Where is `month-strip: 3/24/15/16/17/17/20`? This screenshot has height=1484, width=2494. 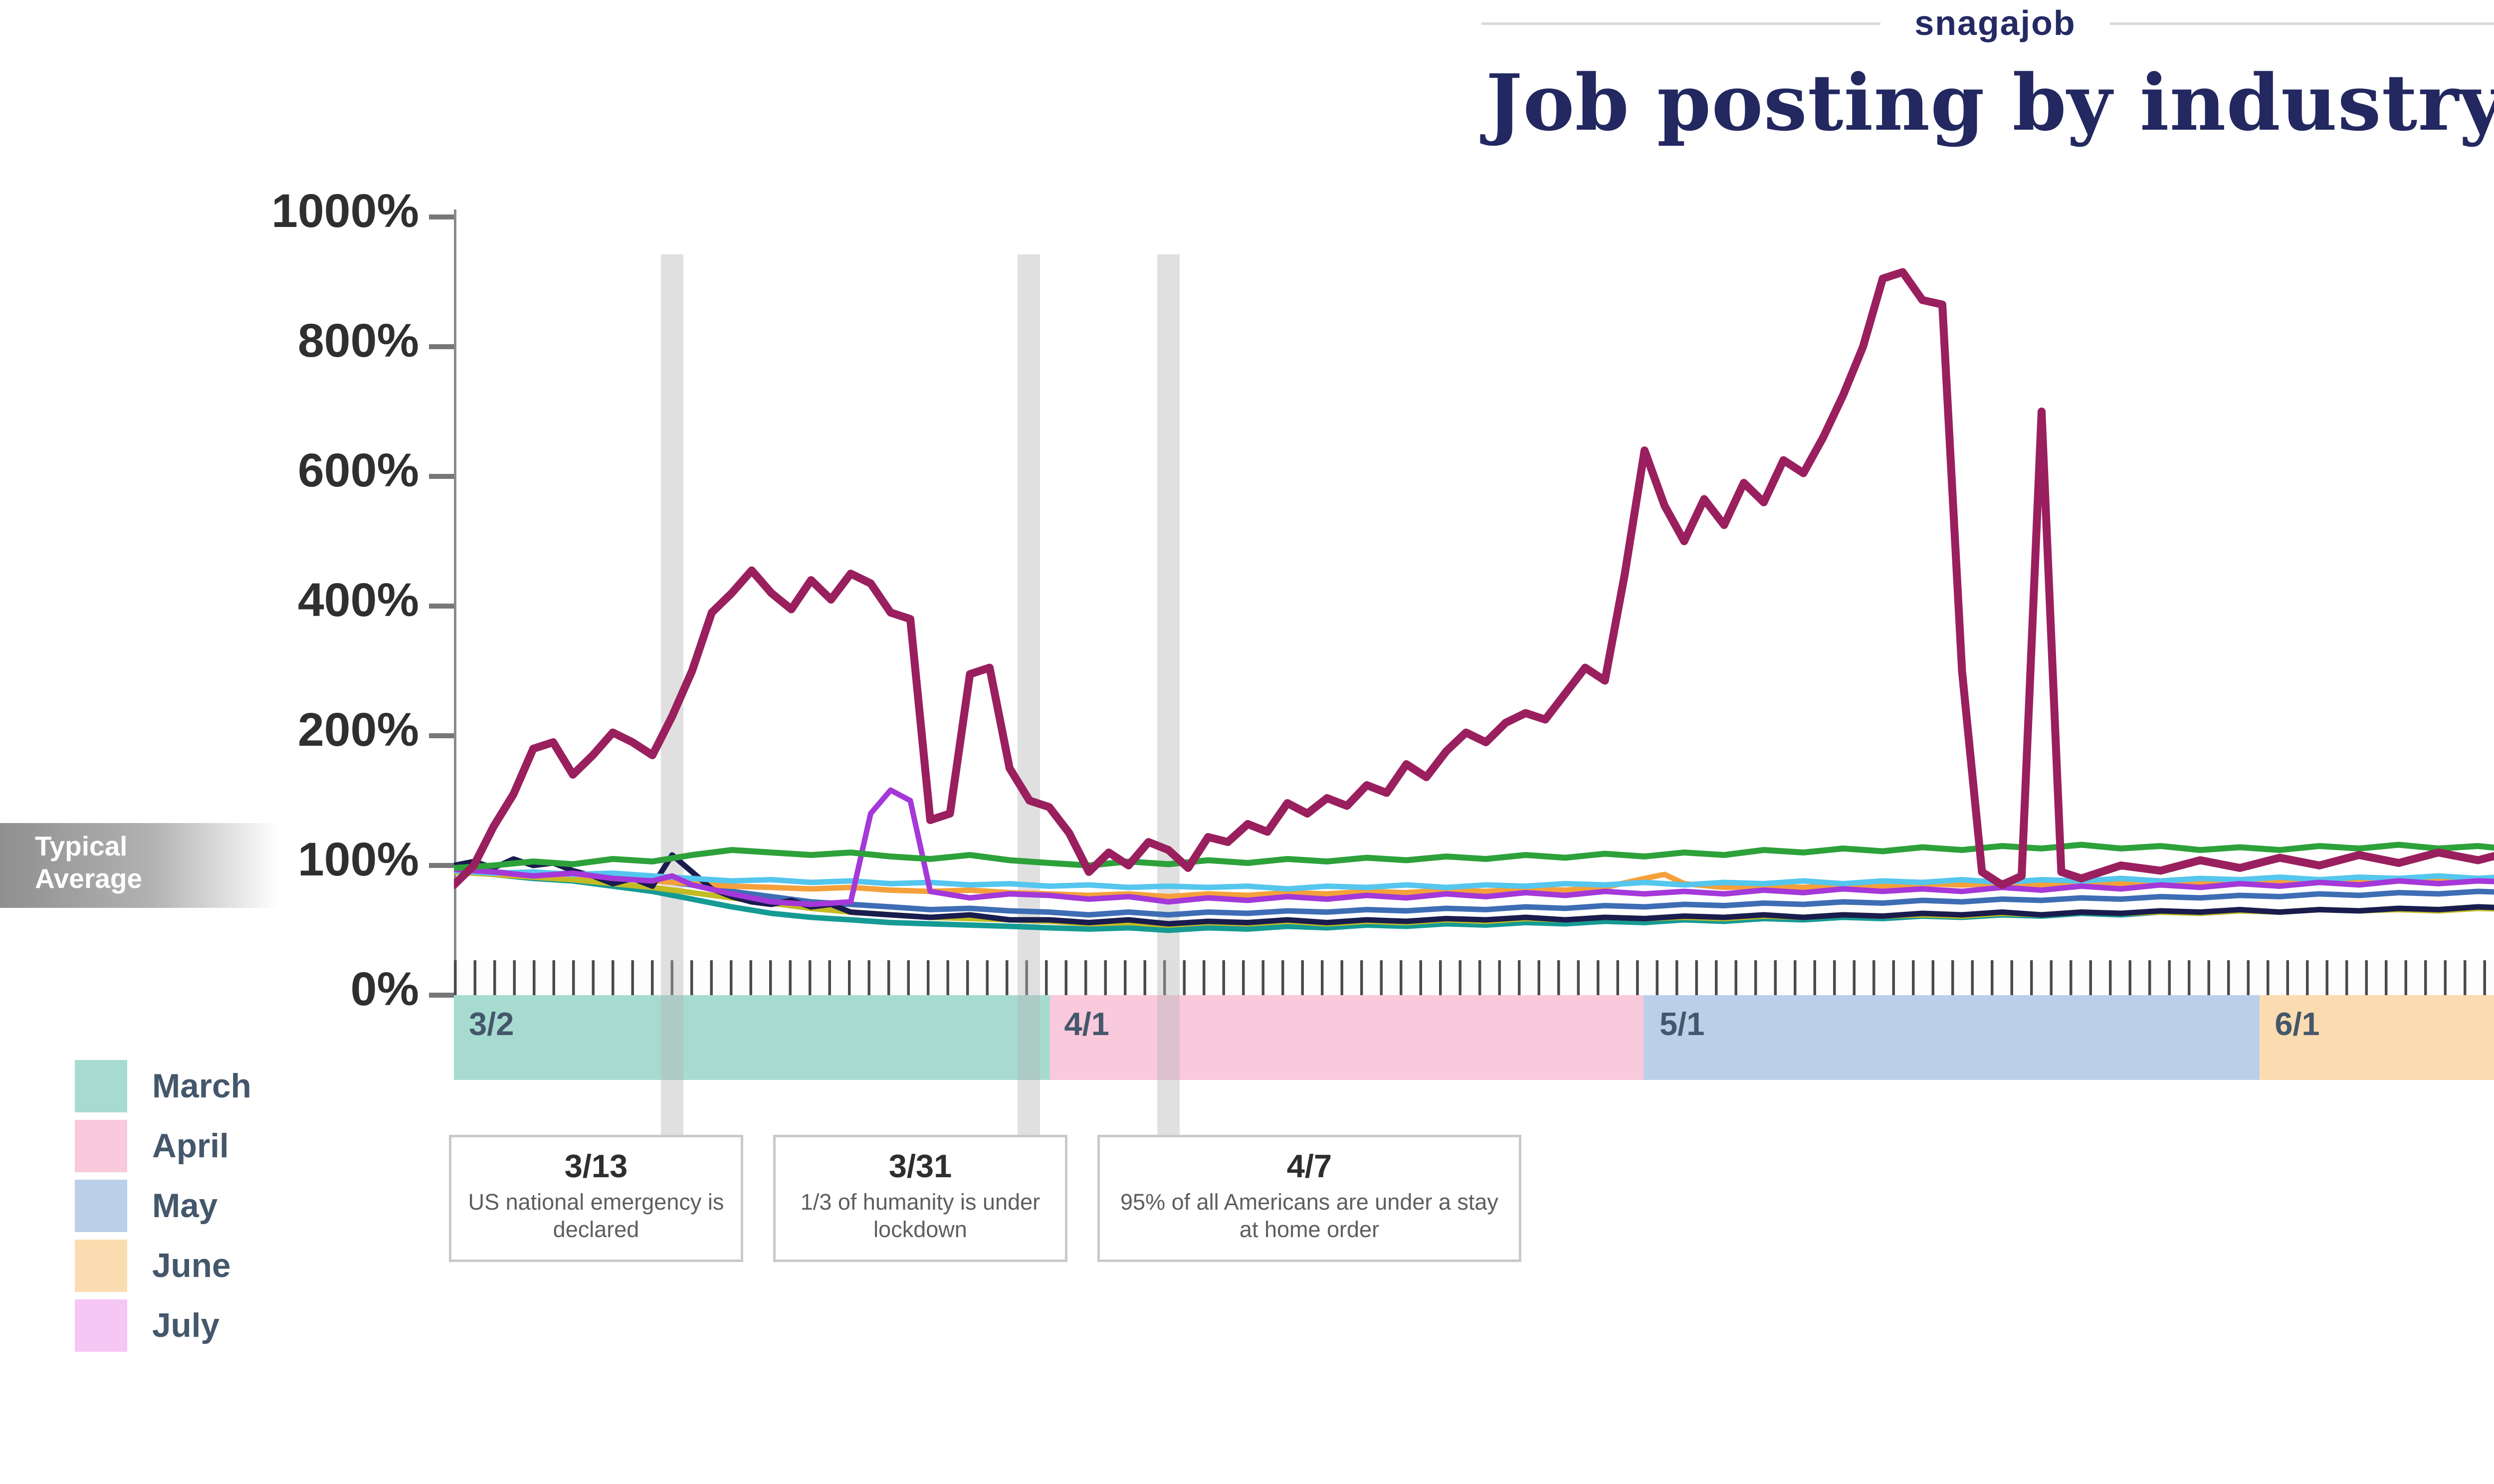 month-strip: 3/24/15/16/17/17/20 is located at coordinates (1474, 1037).